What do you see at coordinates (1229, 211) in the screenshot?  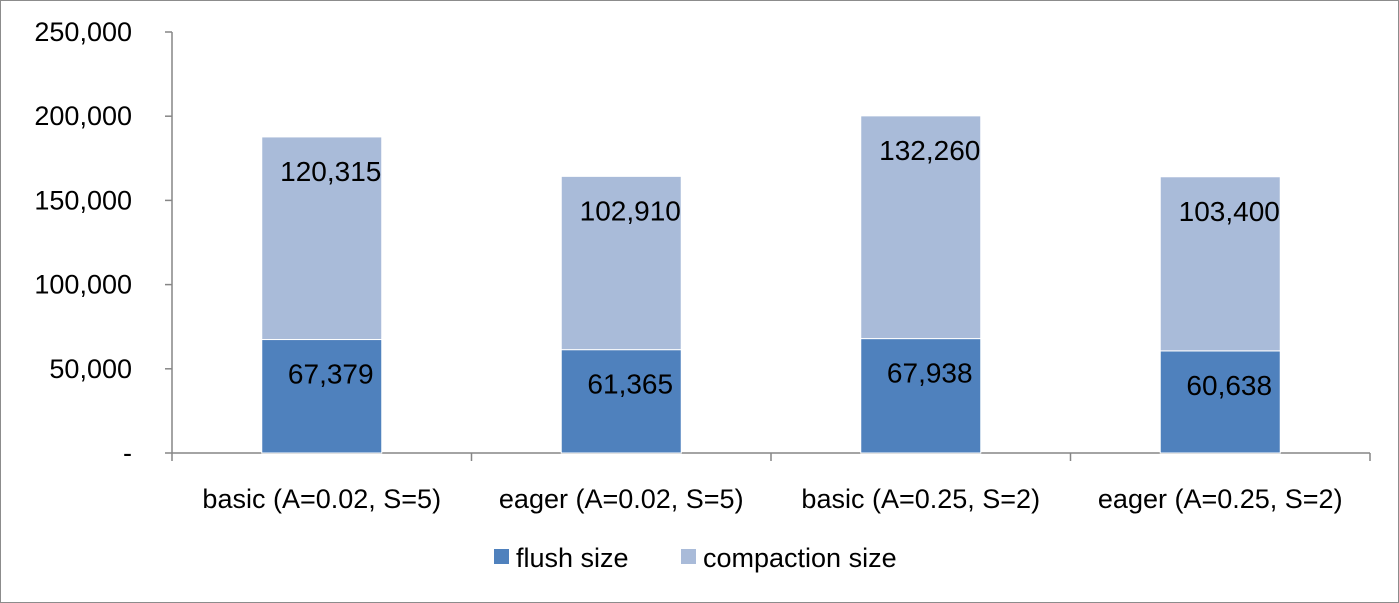 I see `data-label: 103,400` at bounding box center [1229, 211].